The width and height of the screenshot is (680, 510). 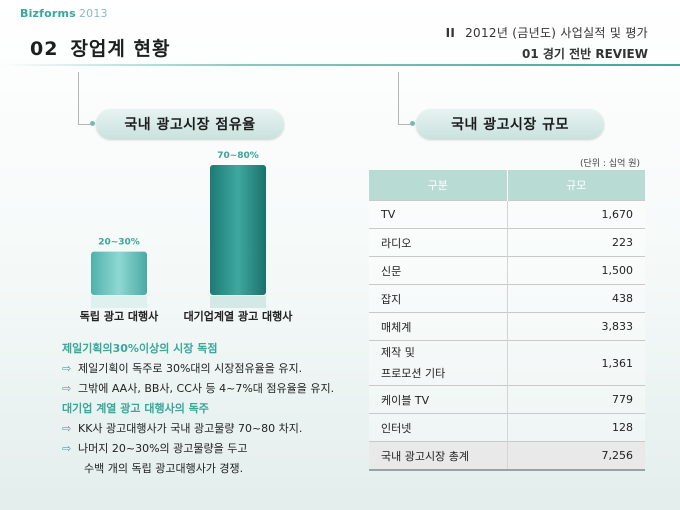 What do you see at coordinates (340, 65) in the screenshot?
I see `header-divider` at bounding box center [340, 65].